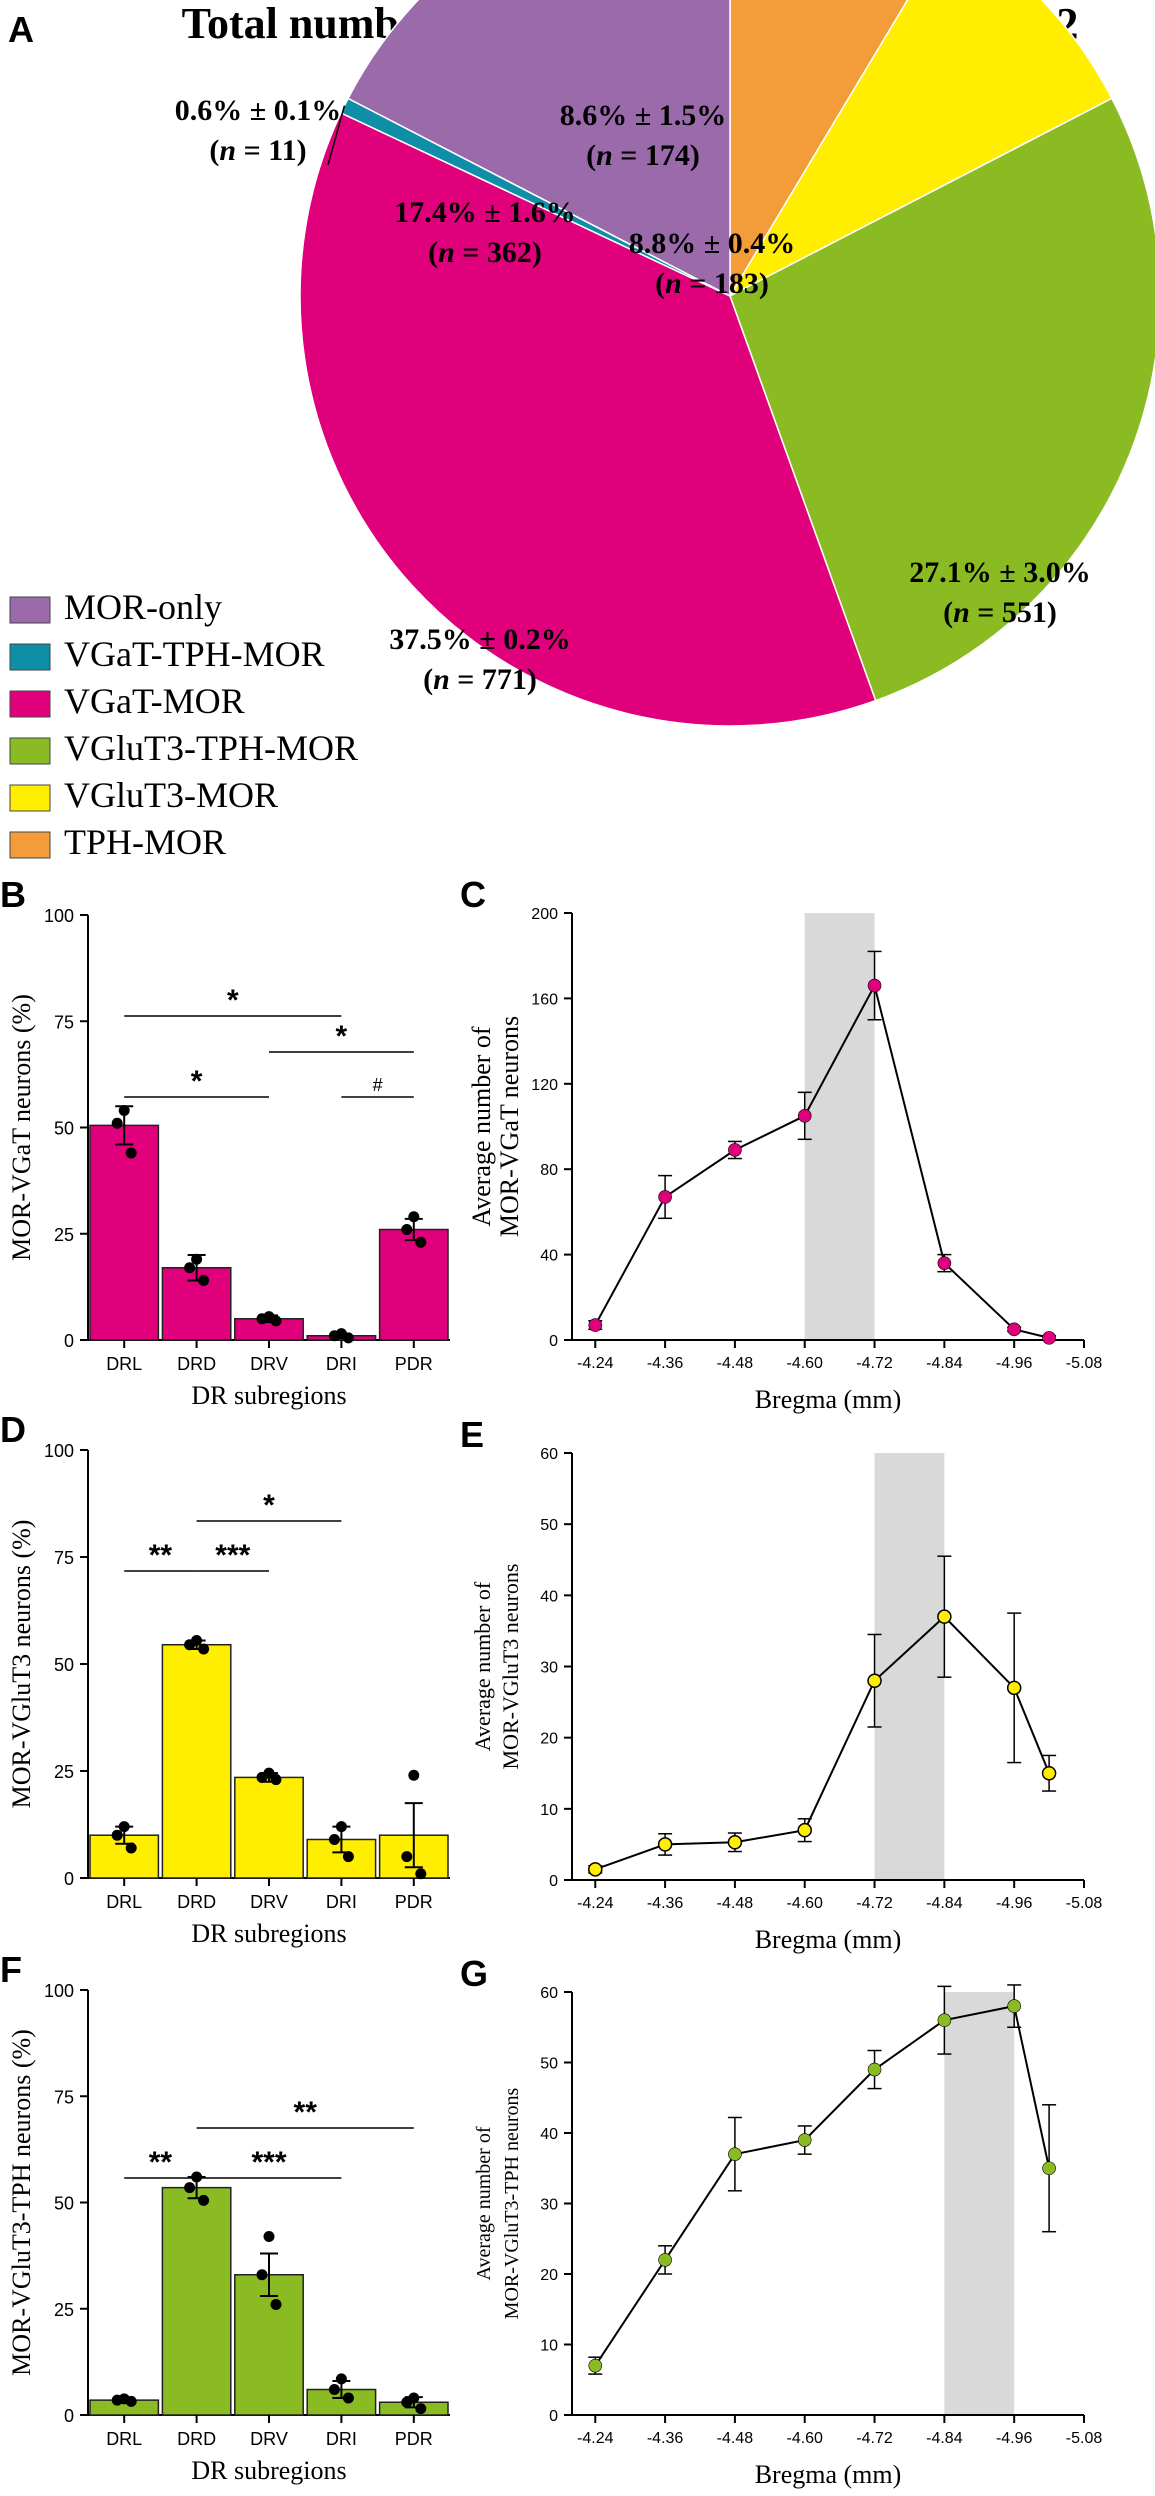 This screenshot has height=2496, width=1155. Describe the element at coordinates (64, 2310) in the screenshot. I see `y-tick-label: 25` at that location.